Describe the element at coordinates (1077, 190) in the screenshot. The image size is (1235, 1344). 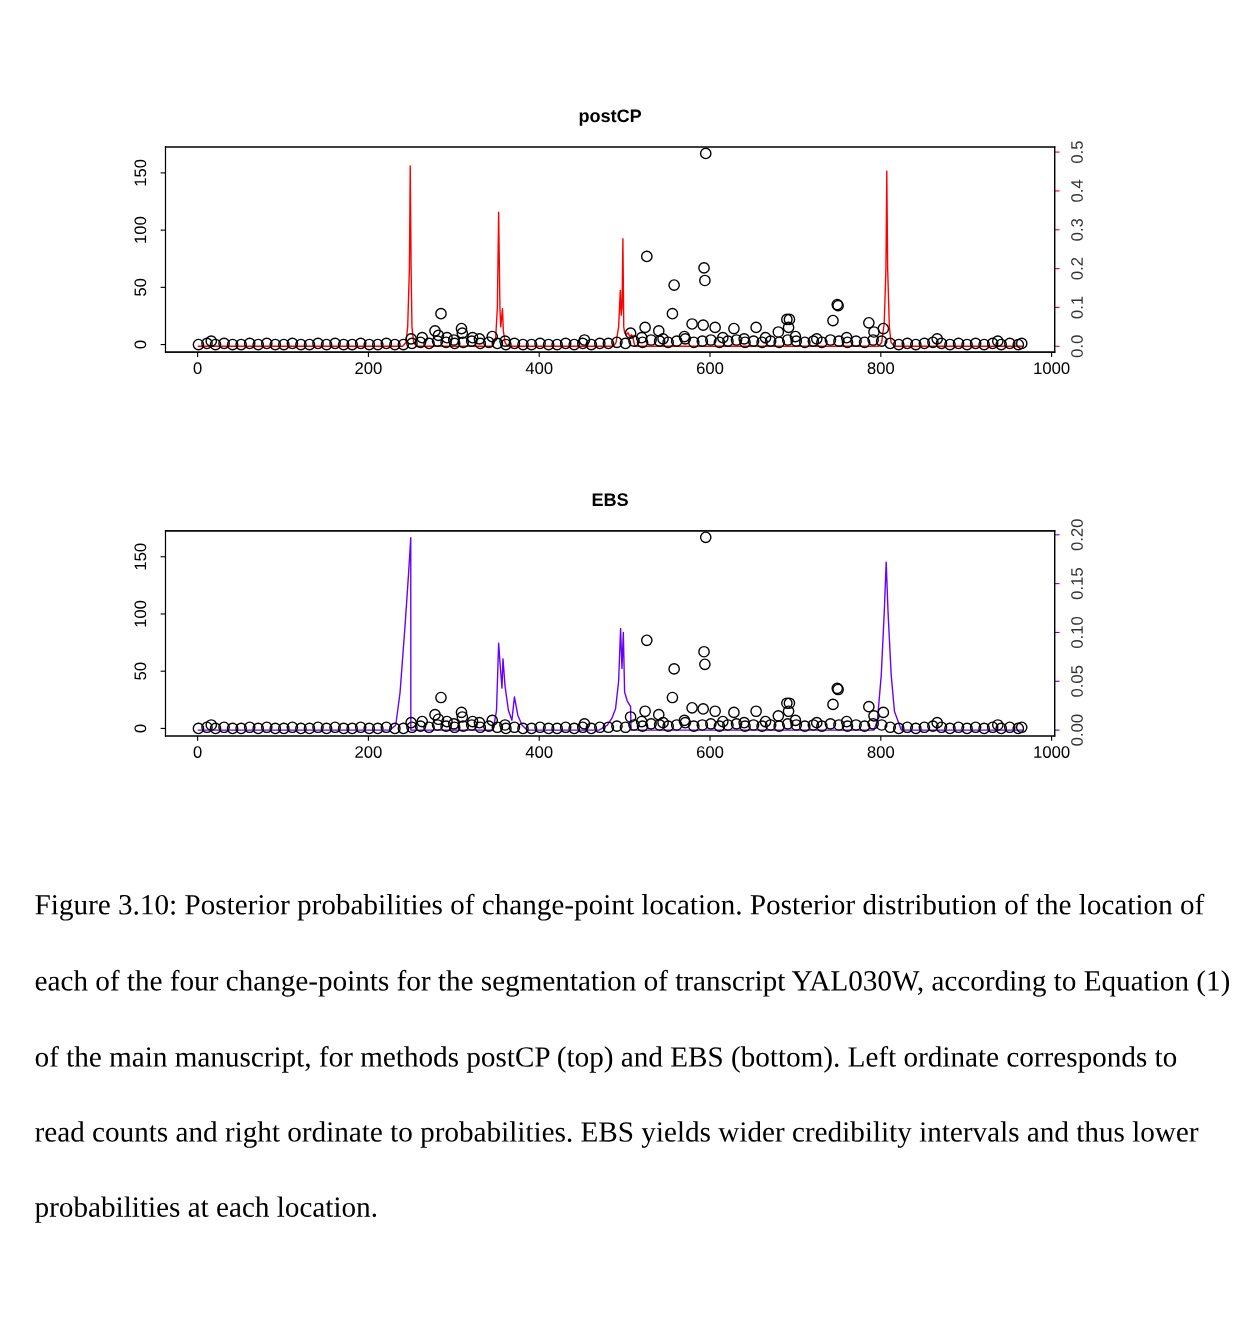
I see `y2-tick-label: 0.4` at that location.